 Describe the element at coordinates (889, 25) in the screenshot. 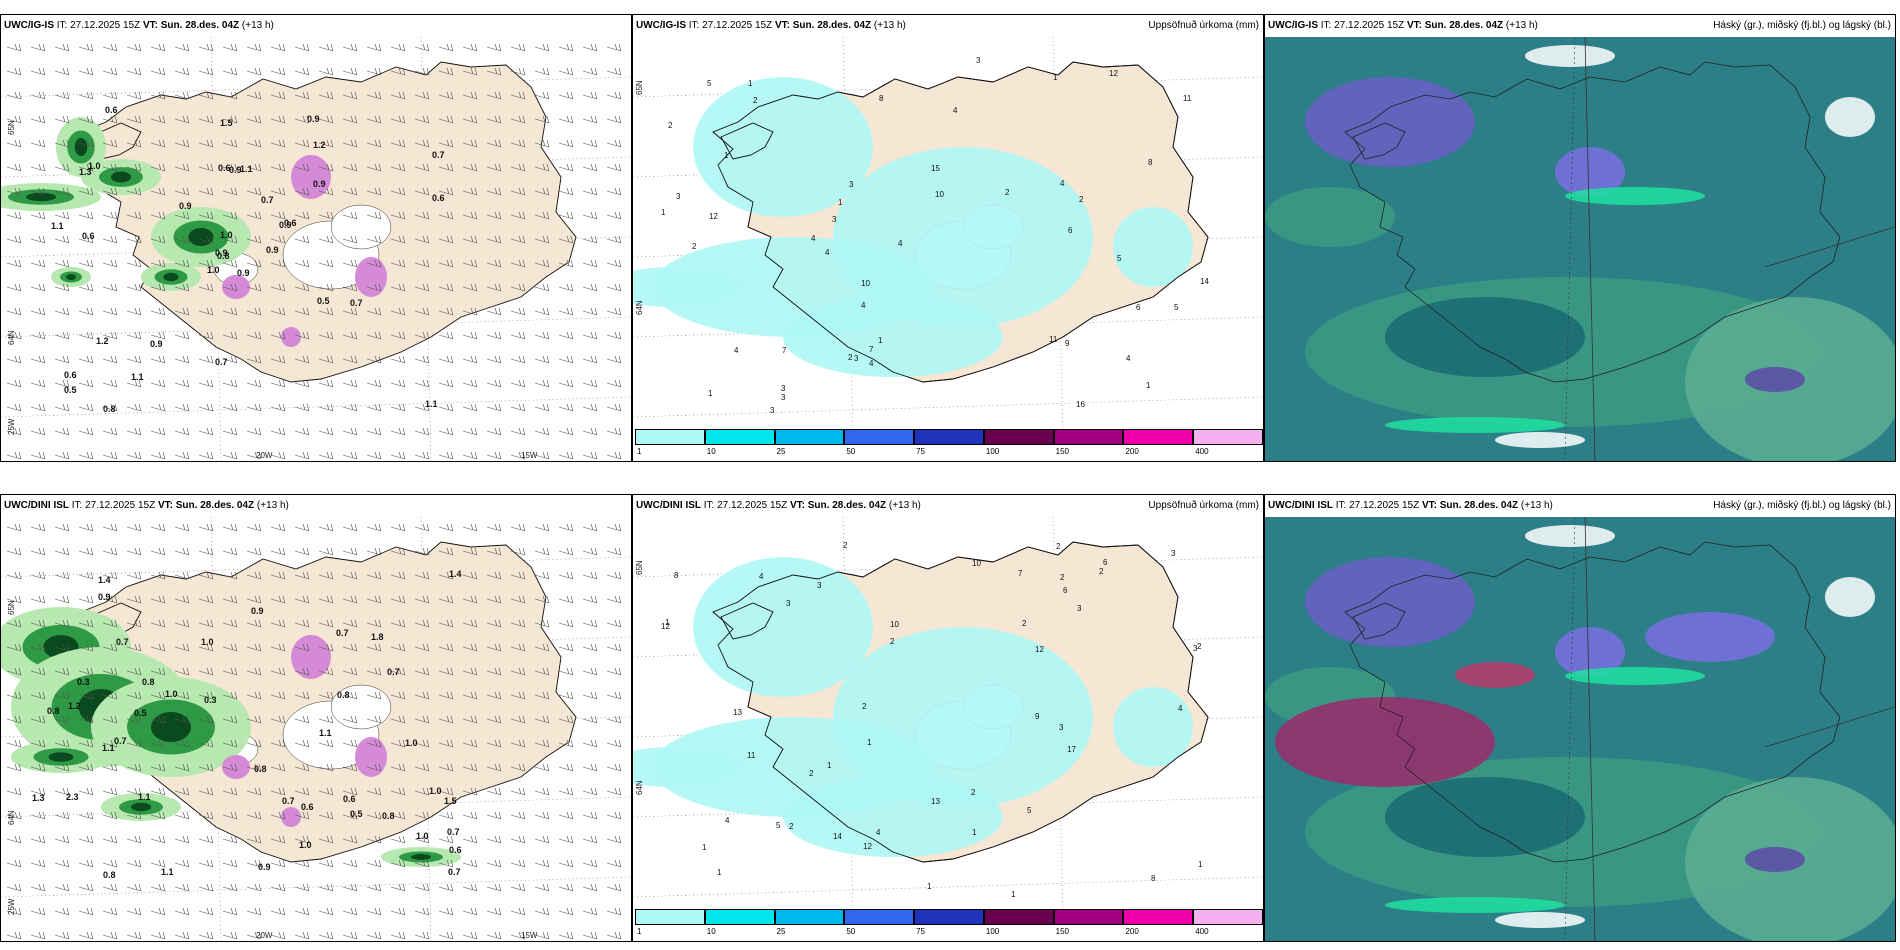

I see `lead-time: (+13 h)` at that location.